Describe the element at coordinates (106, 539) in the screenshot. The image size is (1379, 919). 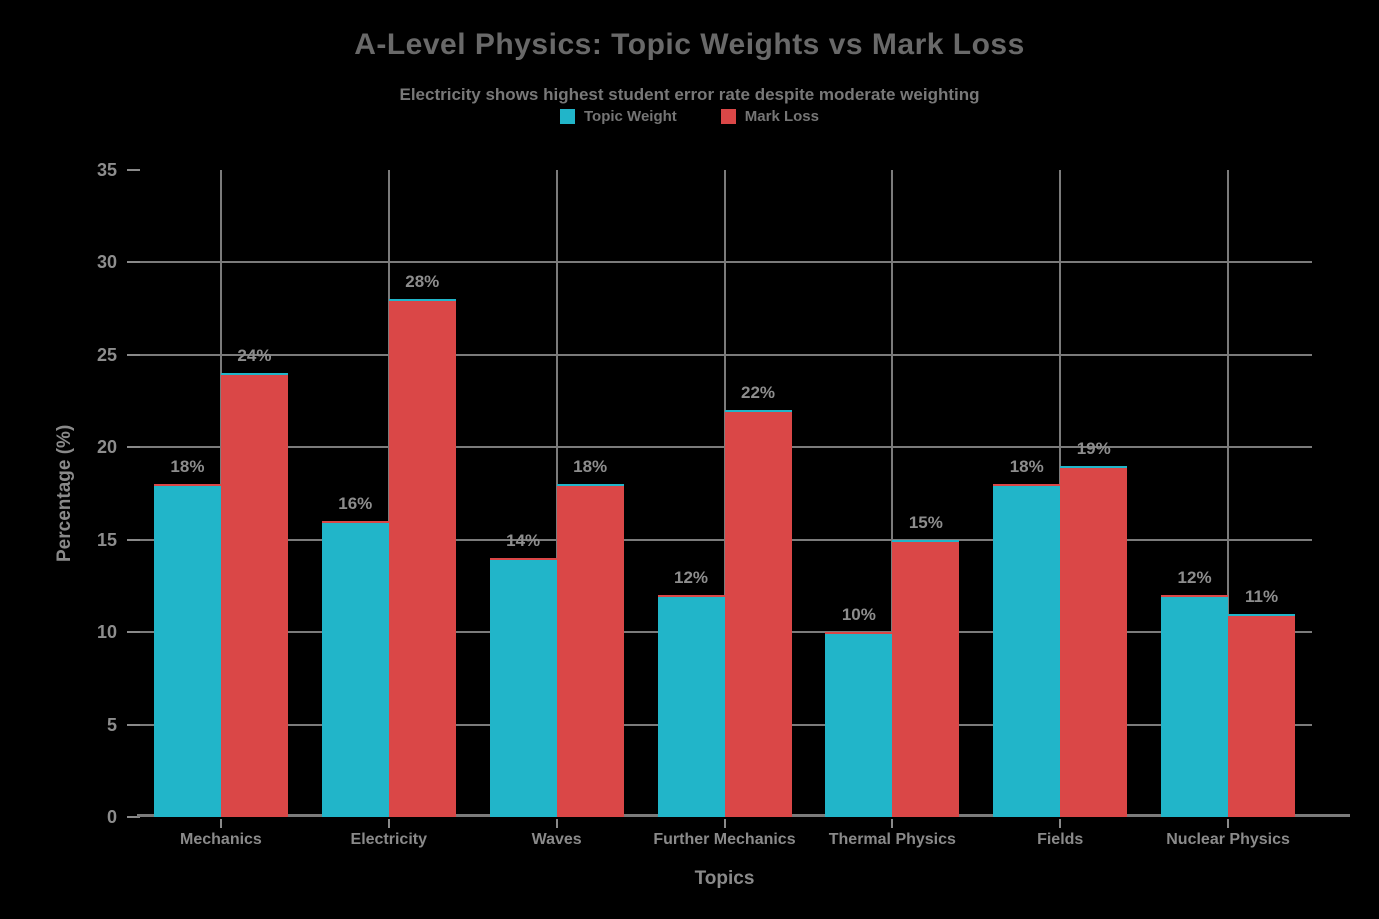
I see `y-tick-label: 15` at that location.